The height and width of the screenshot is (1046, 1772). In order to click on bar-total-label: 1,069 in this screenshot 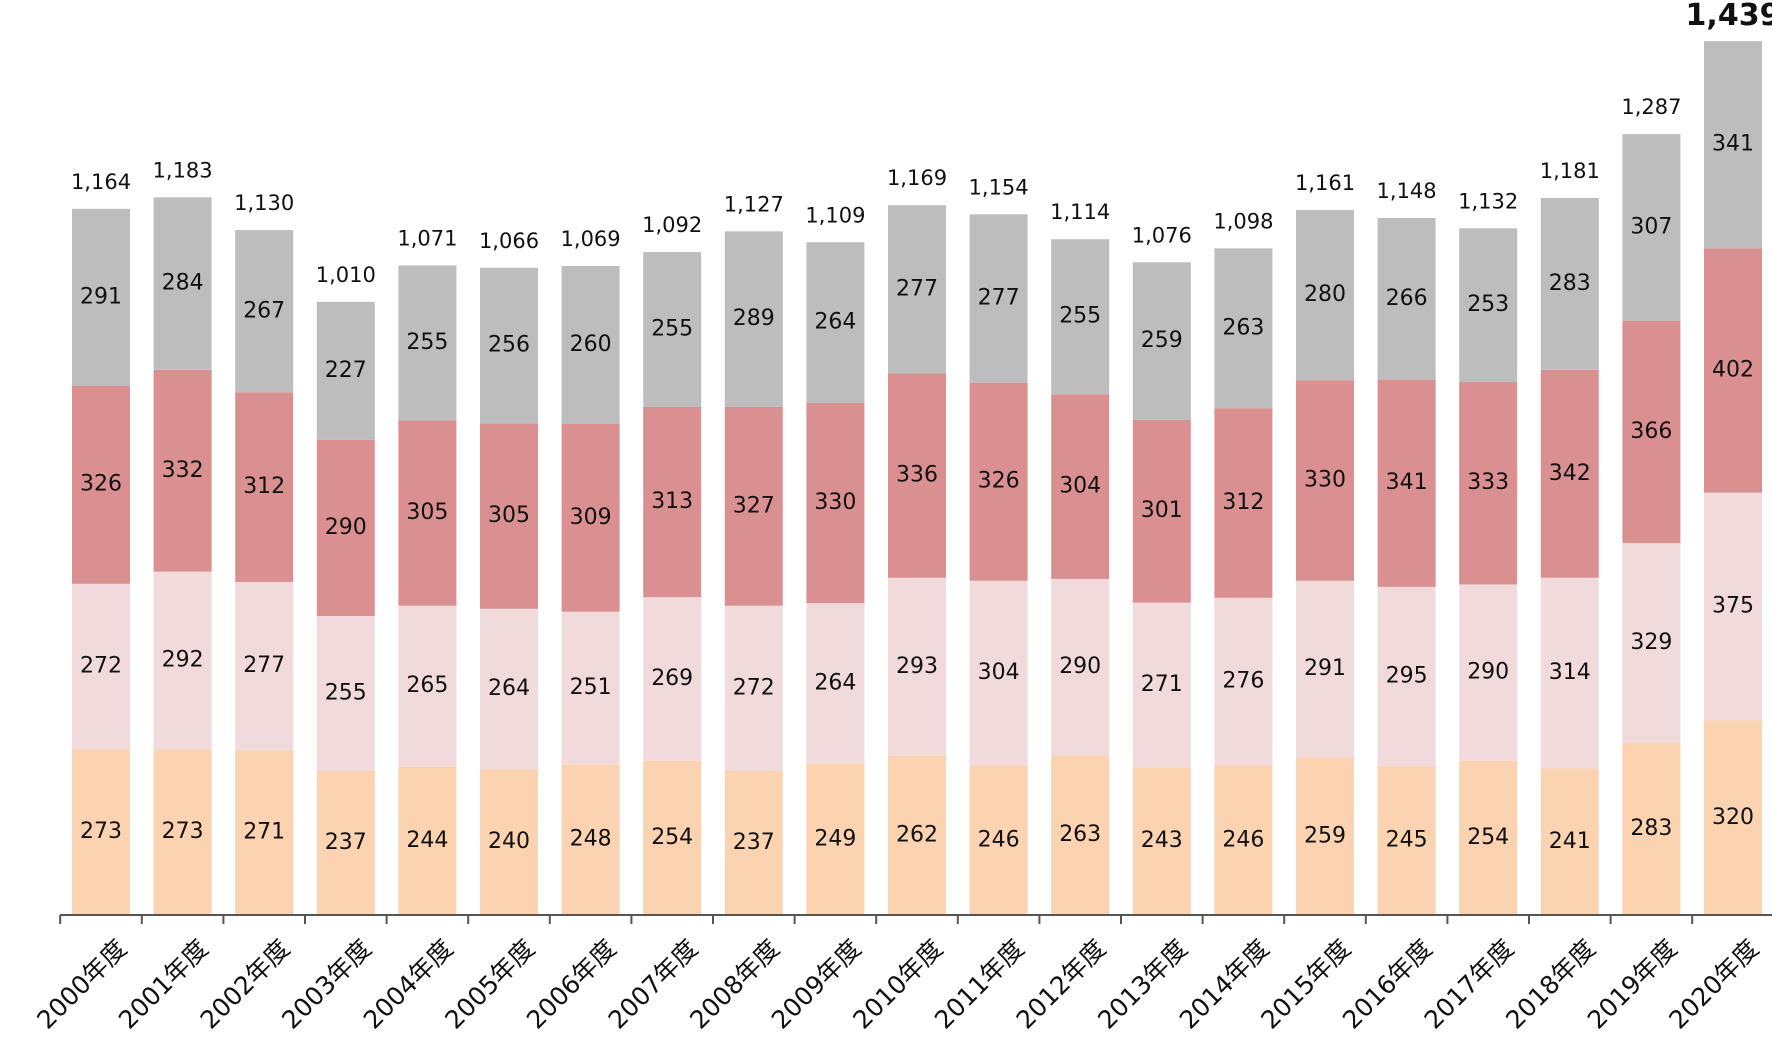, I will do `click(591, 239)`.